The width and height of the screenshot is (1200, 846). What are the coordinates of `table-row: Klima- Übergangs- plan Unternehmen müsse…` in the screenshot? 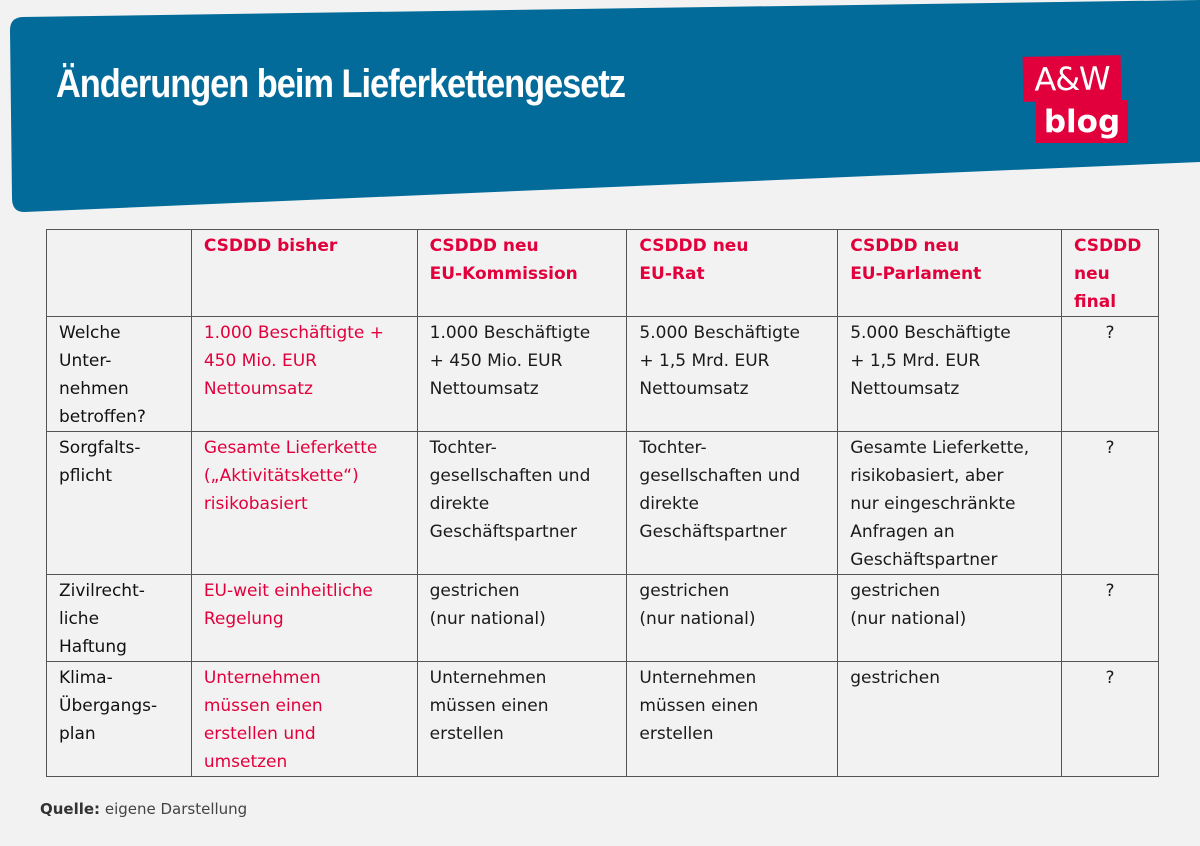 It's located at (602, 719).